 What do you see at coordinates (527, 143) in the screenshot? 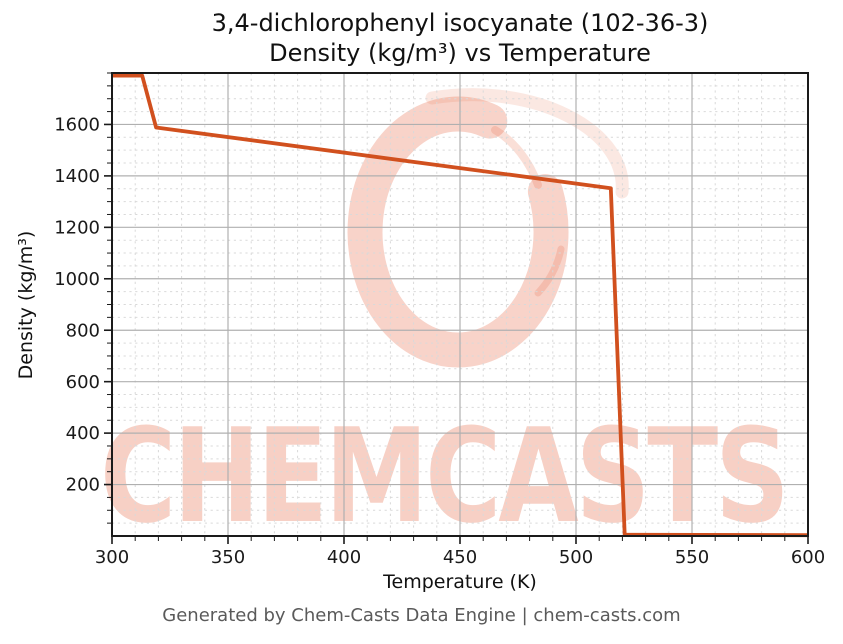
I see `logo-outer-sweep` at bounding box center [527, 143].